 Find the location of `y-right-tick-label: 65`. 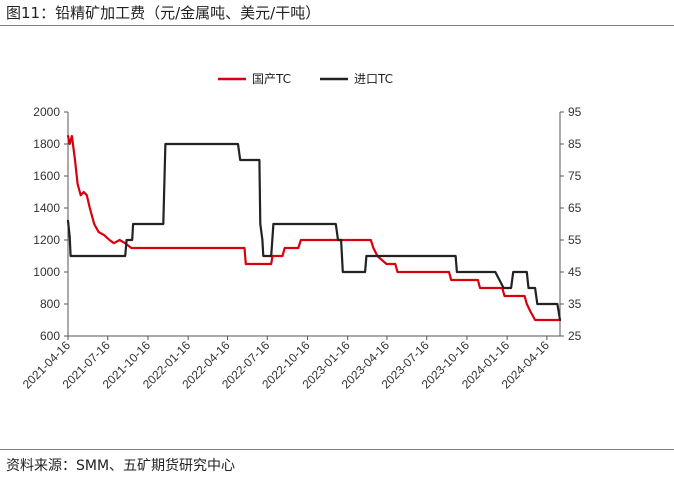

y-right-tick-label: 65 is located at coordinates (575, 208).